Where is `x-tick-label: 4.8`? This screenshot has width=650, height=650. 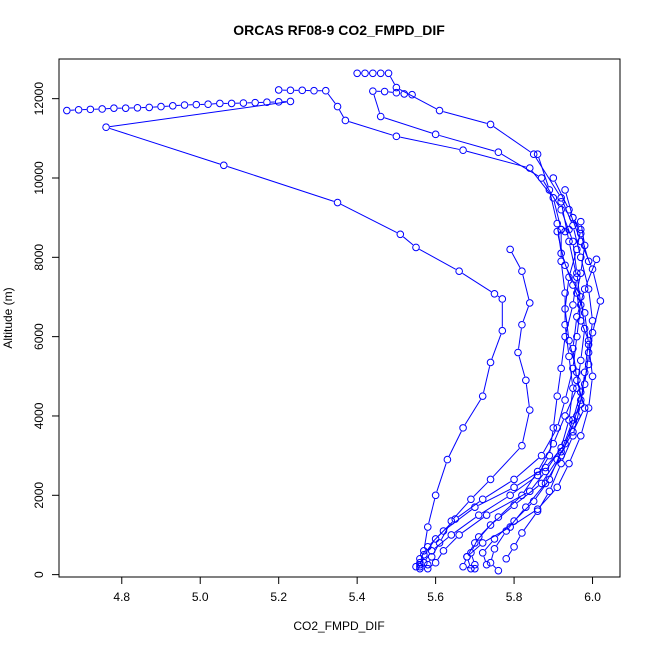
x-tick-label: 4.8 is located at coordinates (121, 597).